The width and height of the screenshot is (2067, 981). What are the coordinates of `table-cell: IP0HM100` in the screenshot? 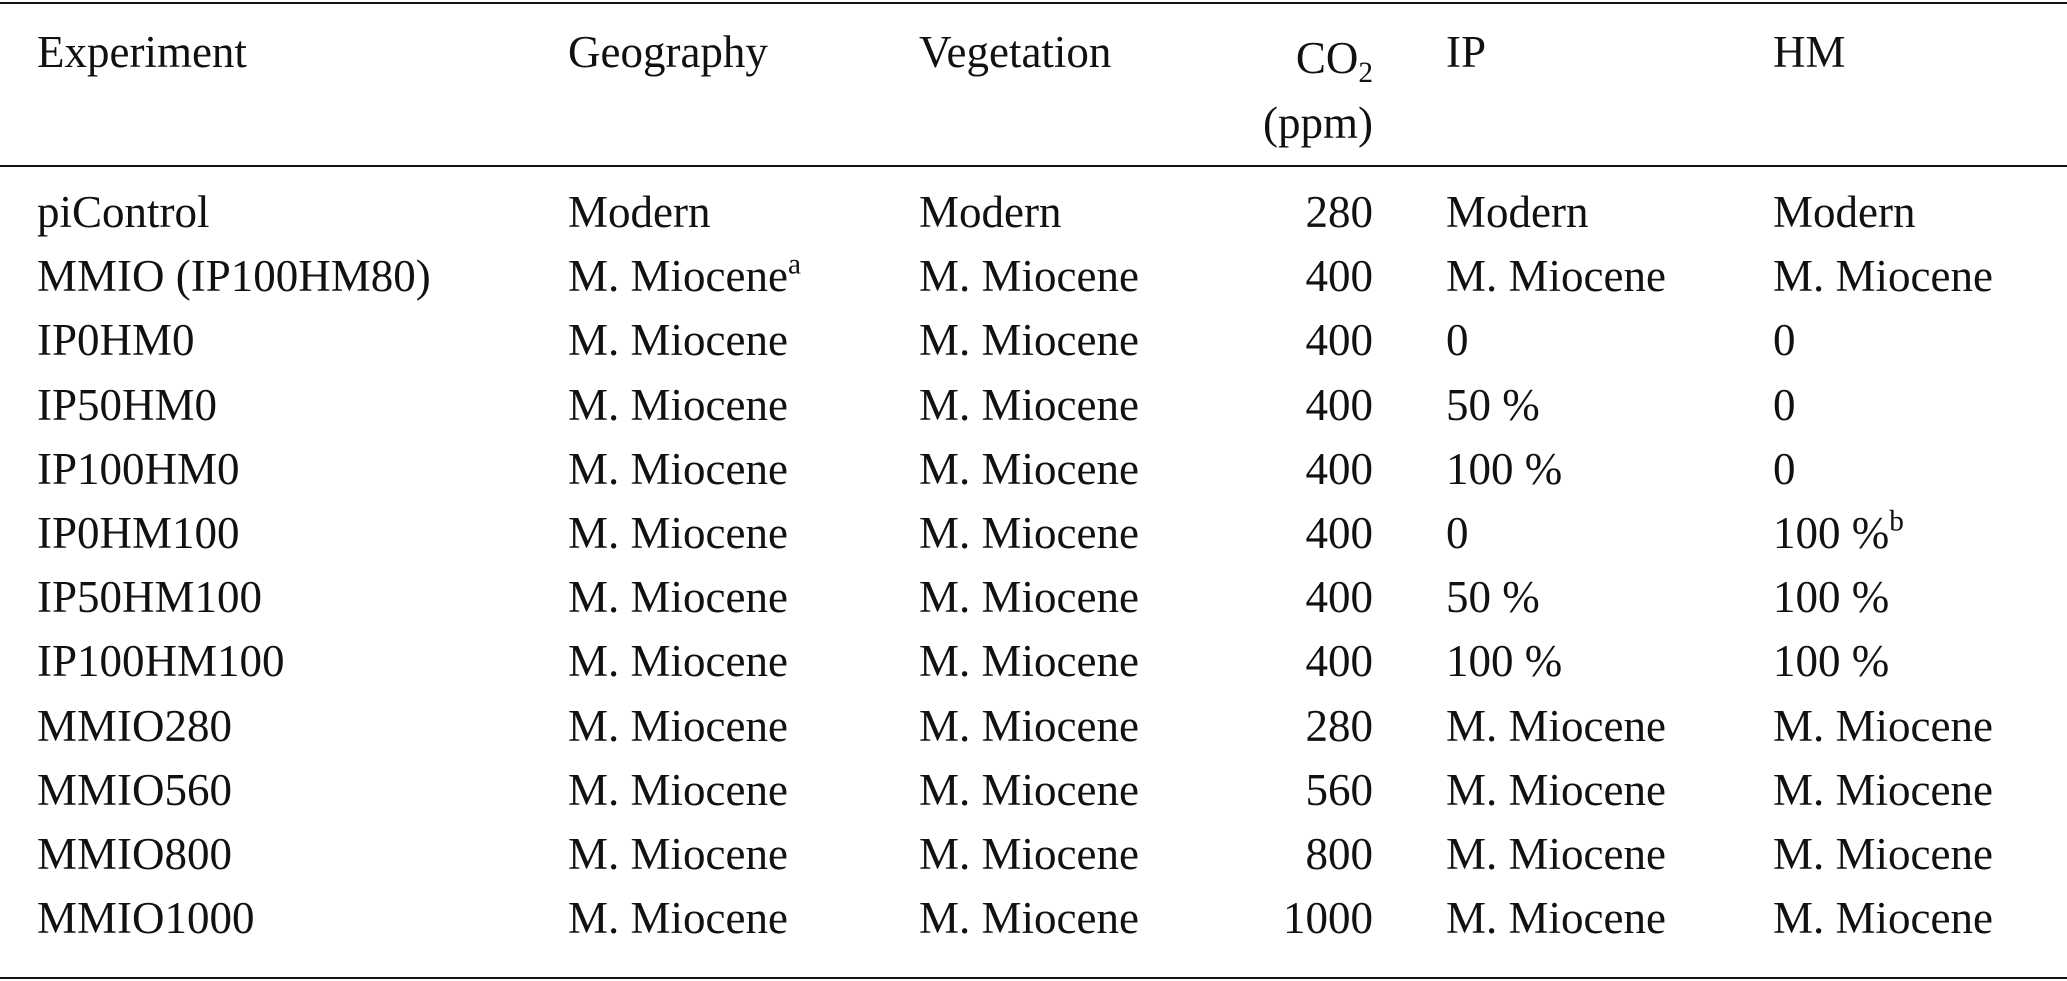 It's located at (138, 533).